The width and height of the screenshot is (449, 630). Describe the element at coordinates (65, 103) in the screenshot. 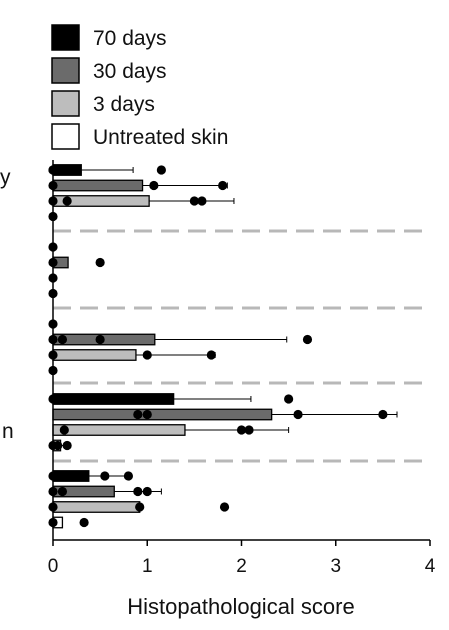

I see `legend-swatch-3-days` at that location.